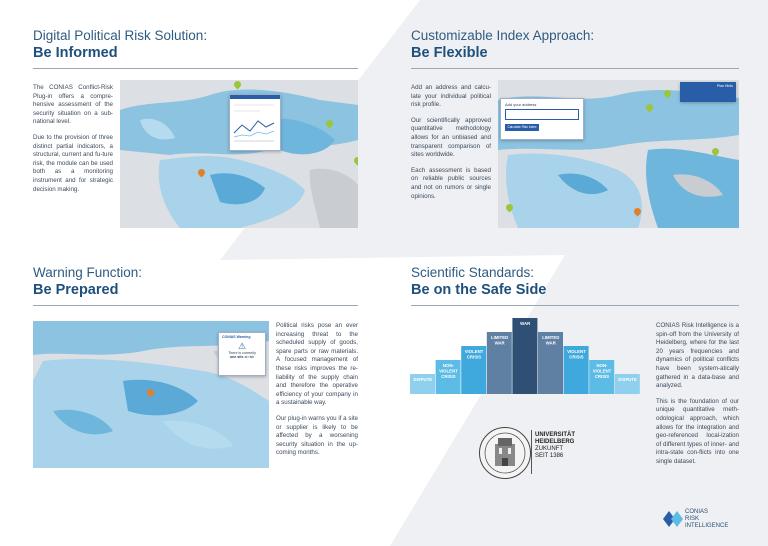  Describe the element at coordinates (479, 290) in the screenshot. I see `section-title-scientific: Be on the Safe Side` at that location.